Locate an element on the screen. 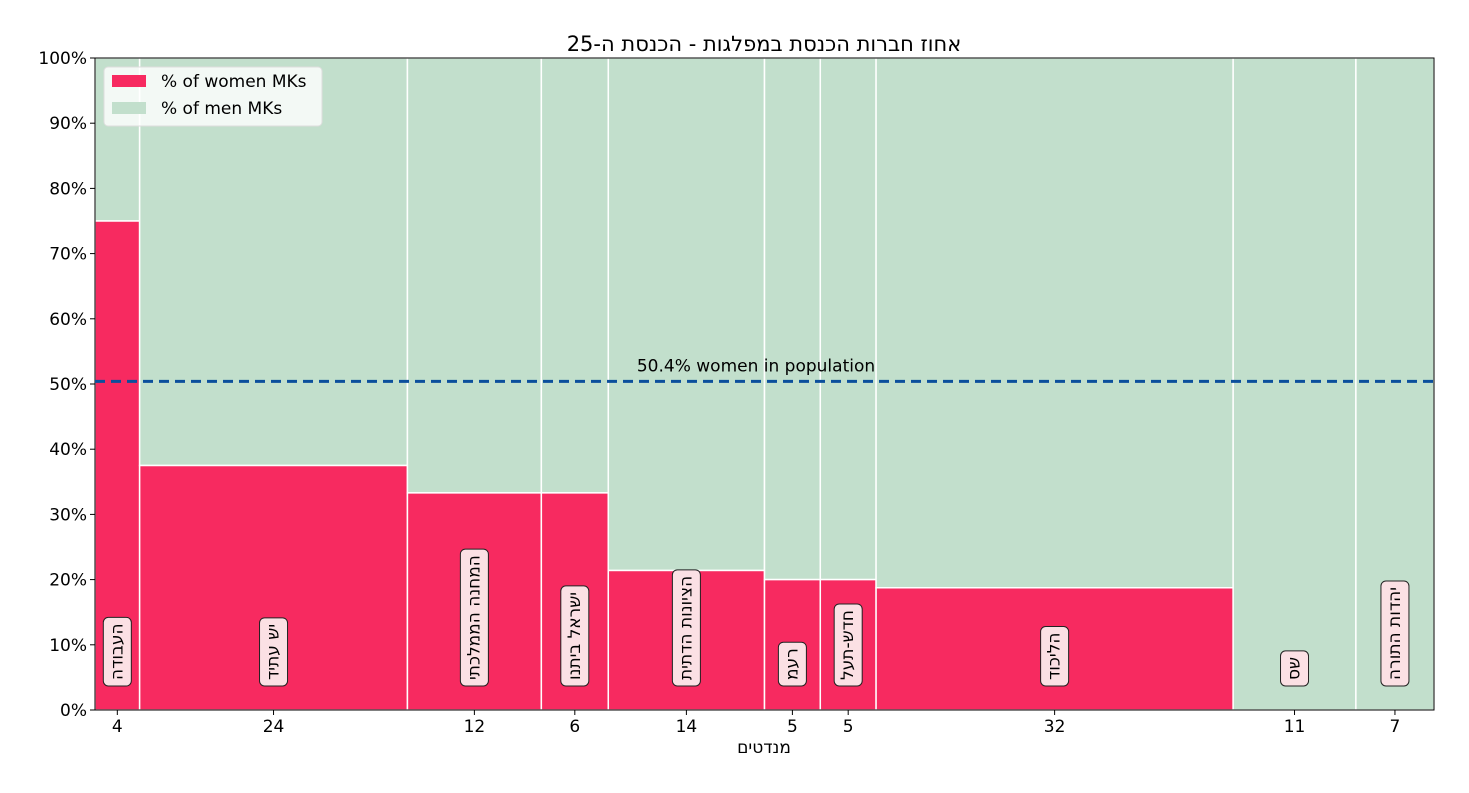 Image resolution: width=1469 pixels, height=793 pixels. reference-line-label: 50.4% women in population is located at coordinates (756, 366).